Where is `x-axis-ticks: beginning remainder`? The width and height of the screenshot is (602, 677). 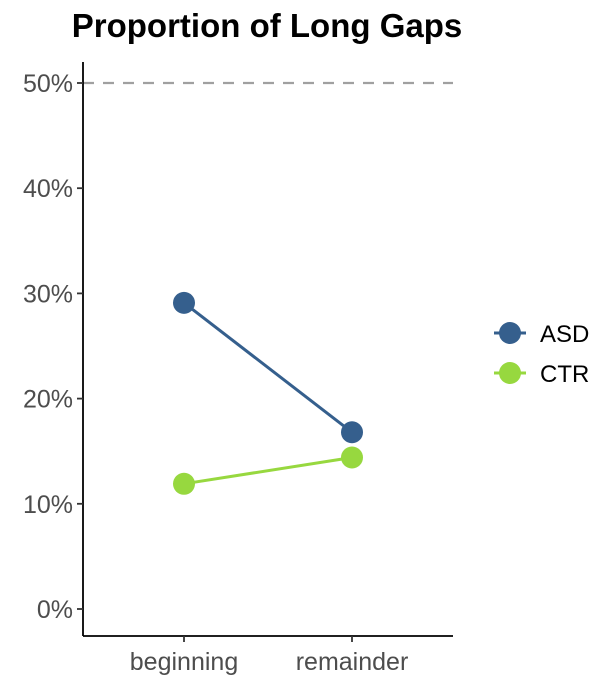 x-axis-ticks: beginning remainder is located at coordinates (269, 656).